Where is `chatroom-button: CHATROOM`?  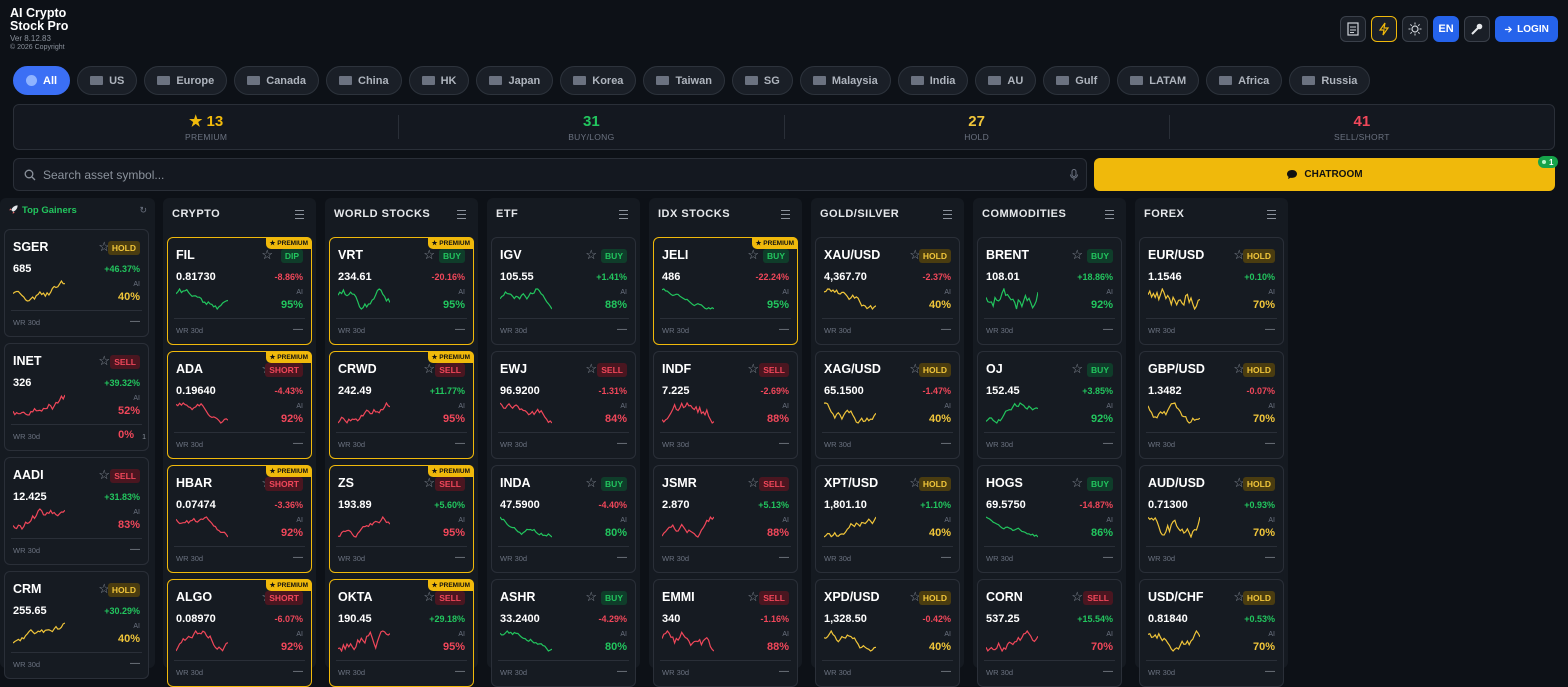 chatroom-button: CHATROOM is located at coordinates (1324, 174).